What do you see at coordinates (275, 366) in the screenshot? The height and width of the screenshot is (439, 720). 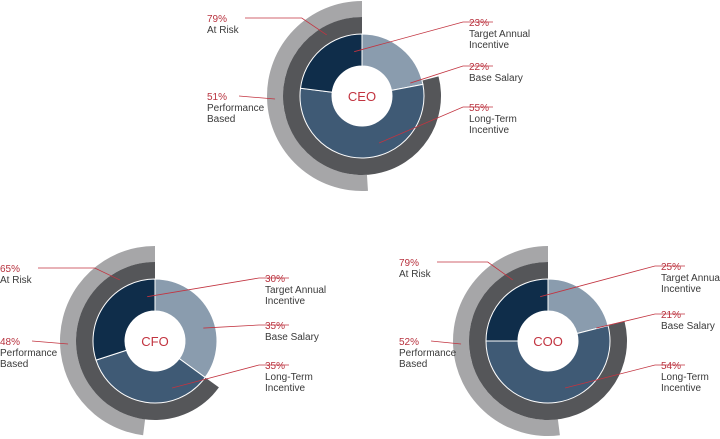 I see `label-long-term-incentive-value: 35%` at bounding box center [275, 366].